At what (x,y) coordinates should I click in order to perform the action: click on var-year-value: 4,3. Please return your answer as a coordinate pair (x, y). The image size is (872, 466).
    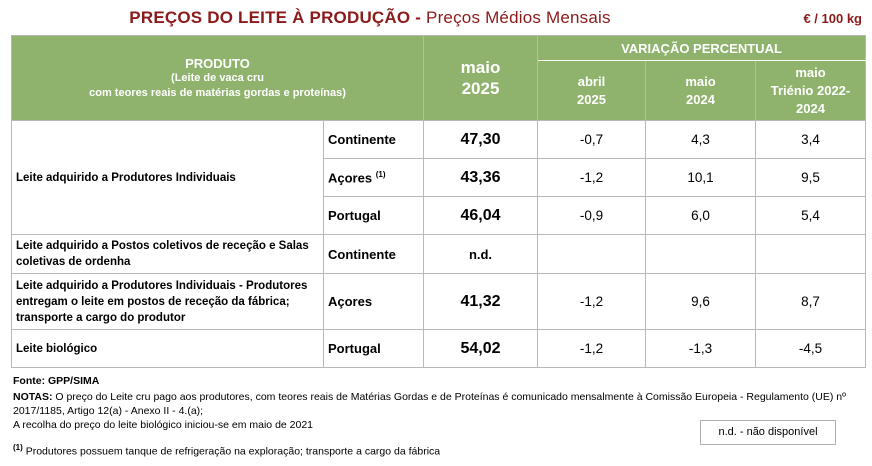
    Looking at the image, I should click on (700, 139).